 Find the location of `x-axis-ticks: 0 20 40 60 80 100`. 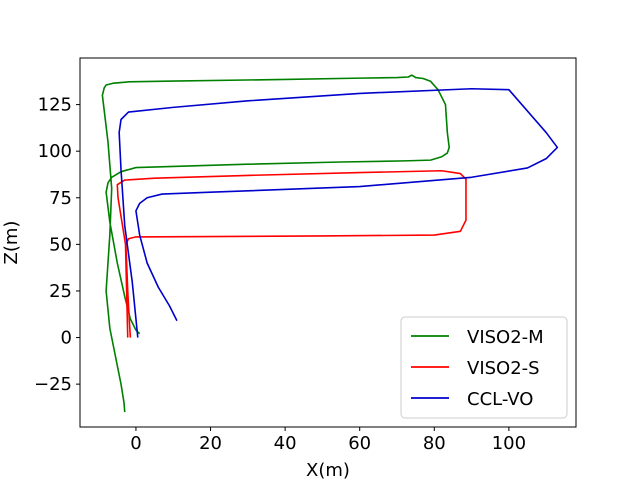

x-axis-ticks: 0 20 40 60 80 100 is located at coordinates (328, 440).